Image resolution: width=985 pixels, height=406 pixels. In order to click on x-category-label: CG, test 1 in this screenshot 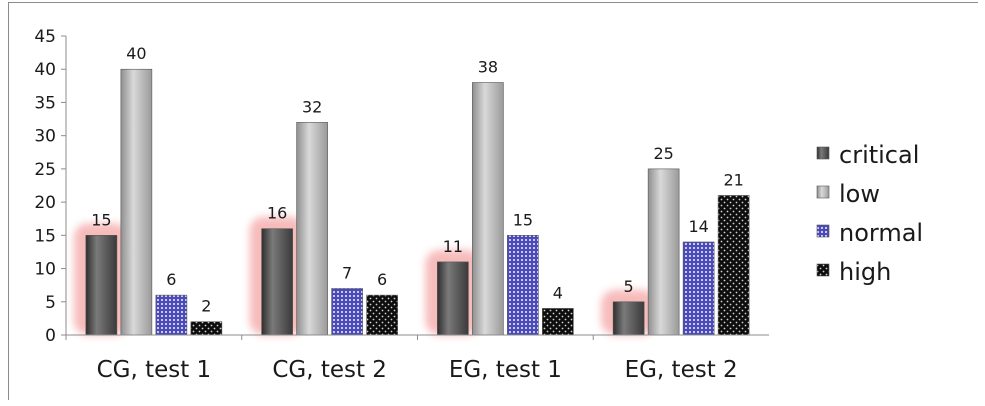, I will do `click(154, 370)`.